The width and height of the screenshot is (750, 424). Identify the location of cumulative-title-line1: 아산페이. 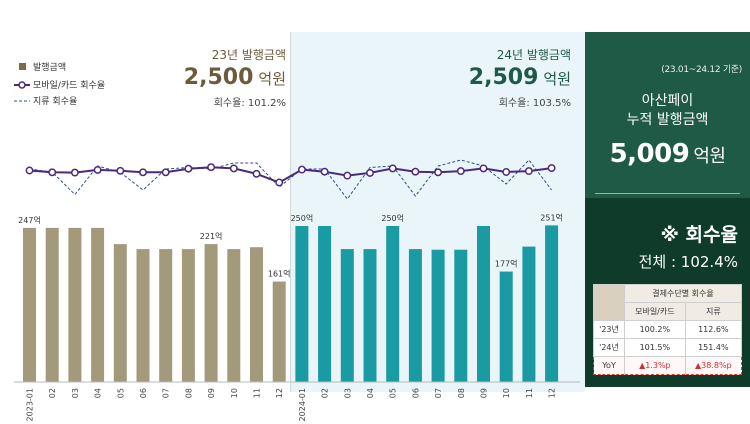
(667, 101).